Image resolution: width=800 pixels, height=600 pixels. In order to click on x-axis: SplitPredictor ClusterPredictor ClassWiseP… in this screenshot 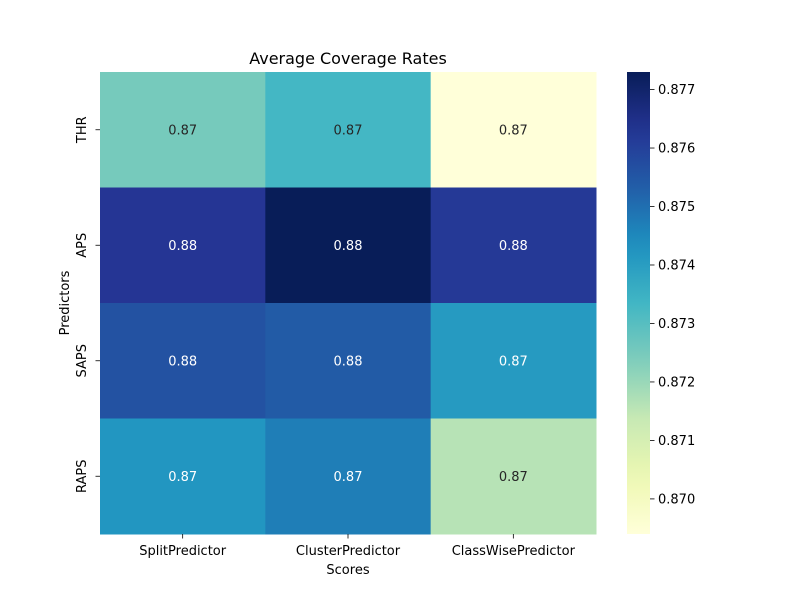, I will do `click(357, 546)`.